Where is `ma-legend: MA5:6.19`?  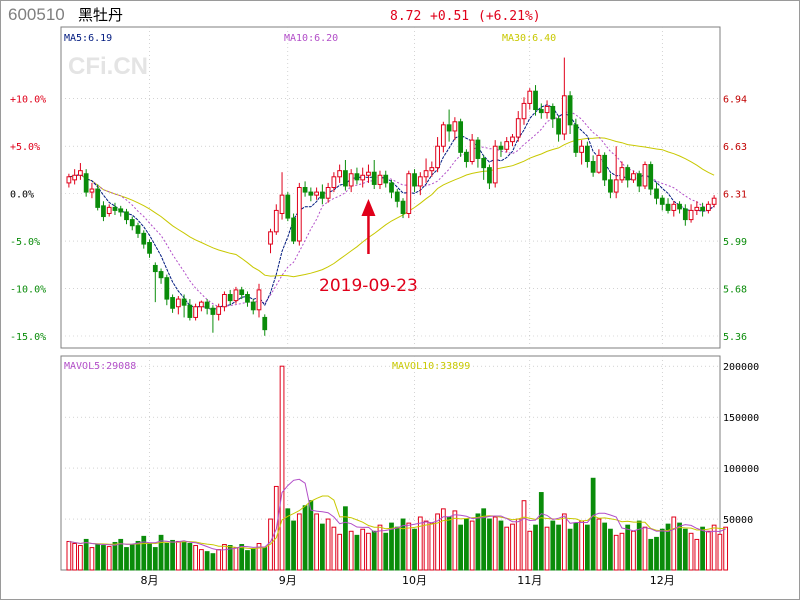
ma-legend: MA5:6.19 is located at coordinates (88, 38).